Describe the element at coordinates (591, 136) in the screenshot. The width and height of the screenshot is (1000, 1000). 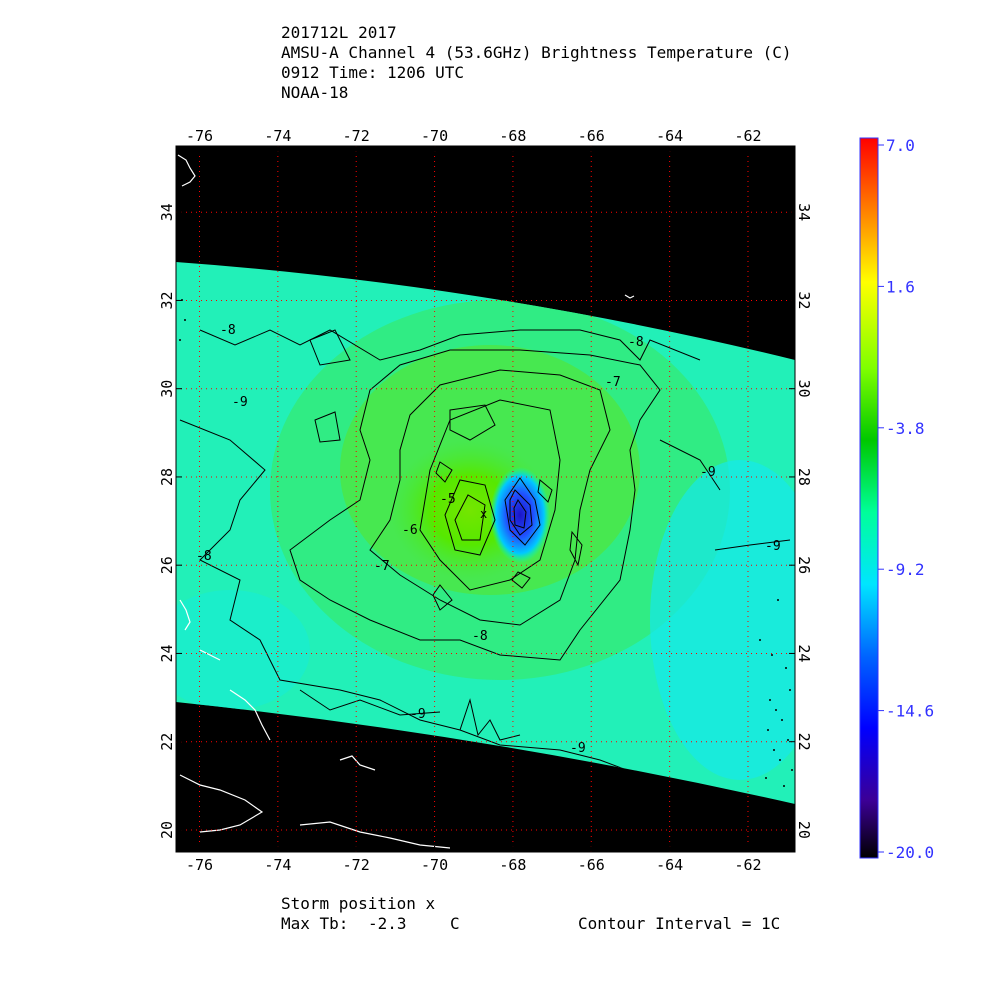
I see `lon-label-top: -66` at that location.